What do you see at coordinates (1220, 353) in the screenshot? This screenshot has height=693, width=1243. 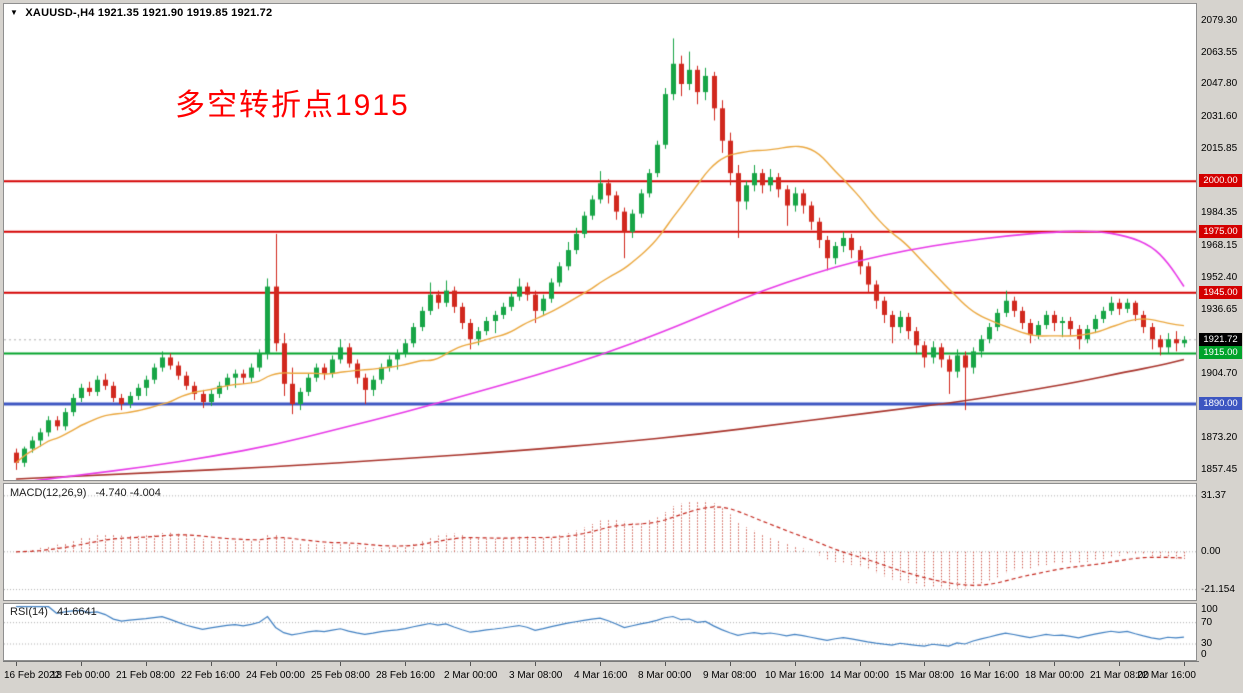 I see `price-line-badge: 1915.00` at bounding box center [1220, 353].